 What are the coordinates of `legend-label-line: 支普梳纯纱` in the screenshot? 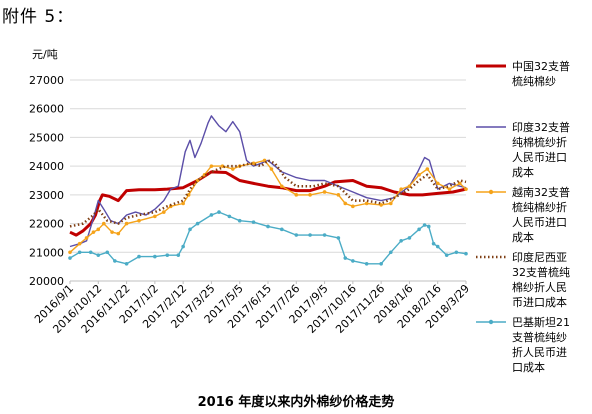 It's located at (539, 337).